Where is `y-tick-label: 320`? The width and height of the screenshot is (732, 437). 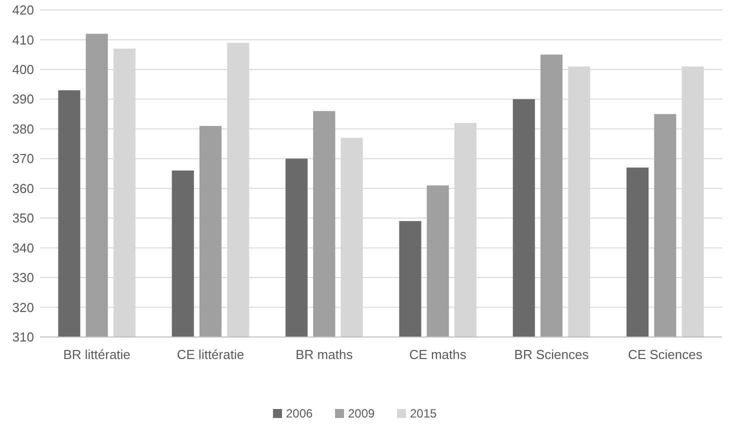 y-tick-label: 320 is located at coordinates (23, 307).